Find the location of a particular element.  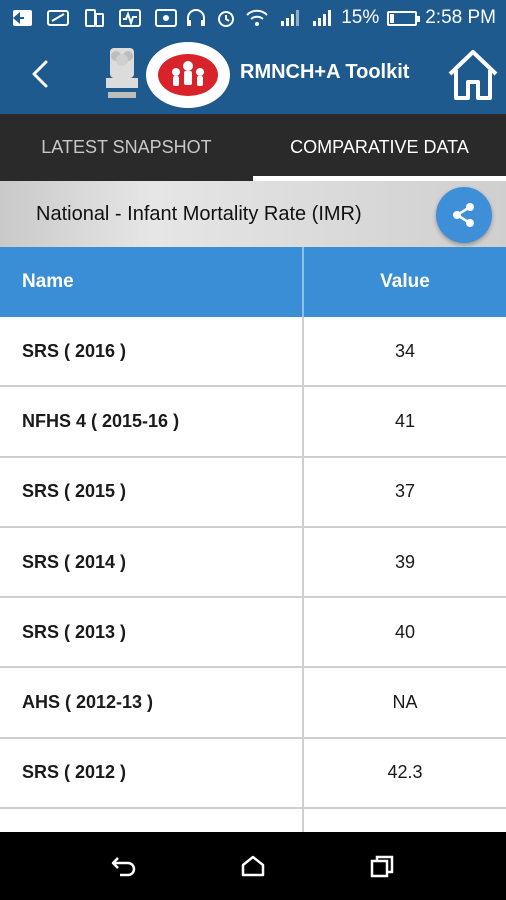

table-row: SRS ( 2014 ) 39 is located at coordinates (253, 563).